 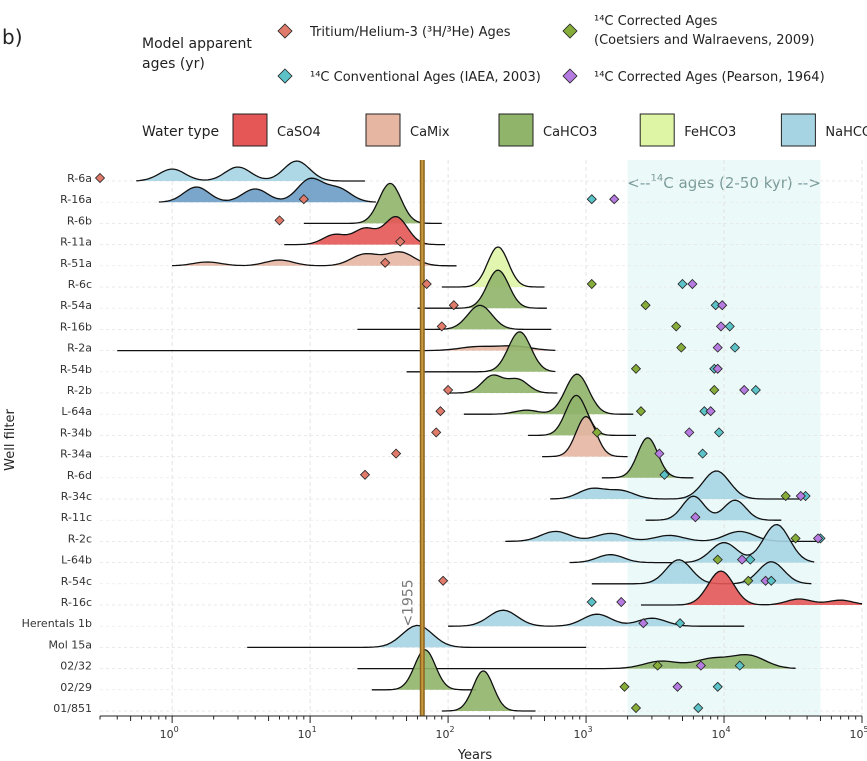 I want to click on ridge-l-64b, so click(x=692, y=543).